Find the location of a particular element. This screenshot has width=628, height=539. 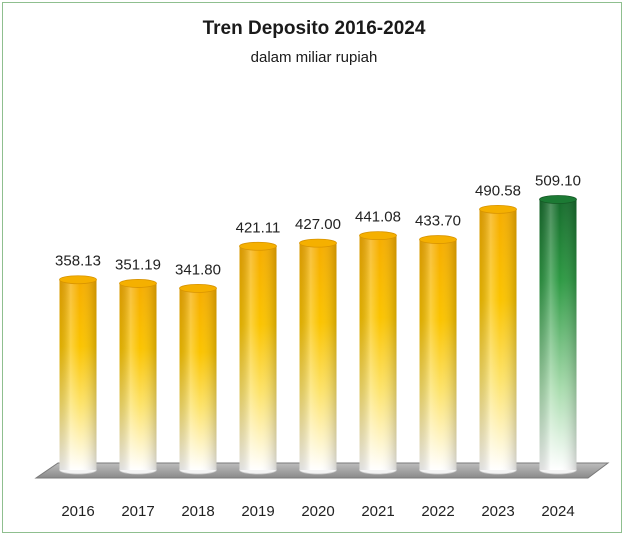

value-label-2020: 427.00 is located at coordinates (318, 224).